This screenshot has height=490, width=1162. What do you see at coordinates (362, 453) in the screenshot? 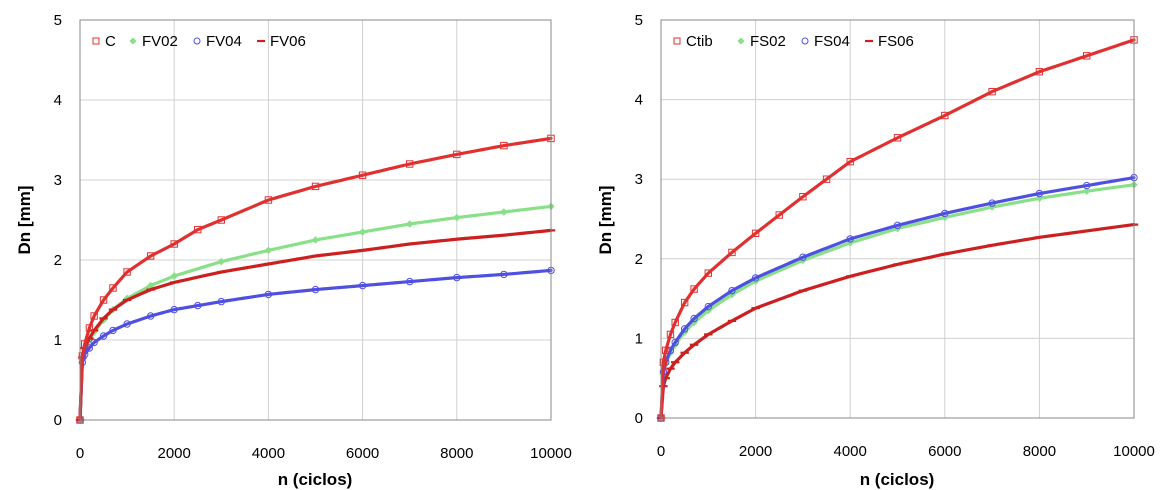
I see `x-tick-label: 6000` at bounding box center [362, 453].